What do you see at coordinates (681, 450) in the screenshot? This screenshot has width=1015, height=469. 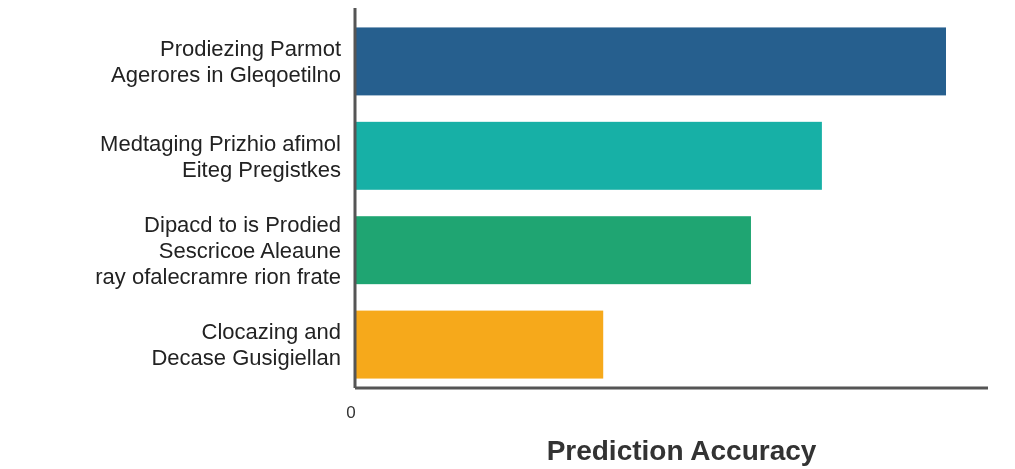 I see `x-axis-title: Prediction Accuracy` at bounding box center [681, 450].